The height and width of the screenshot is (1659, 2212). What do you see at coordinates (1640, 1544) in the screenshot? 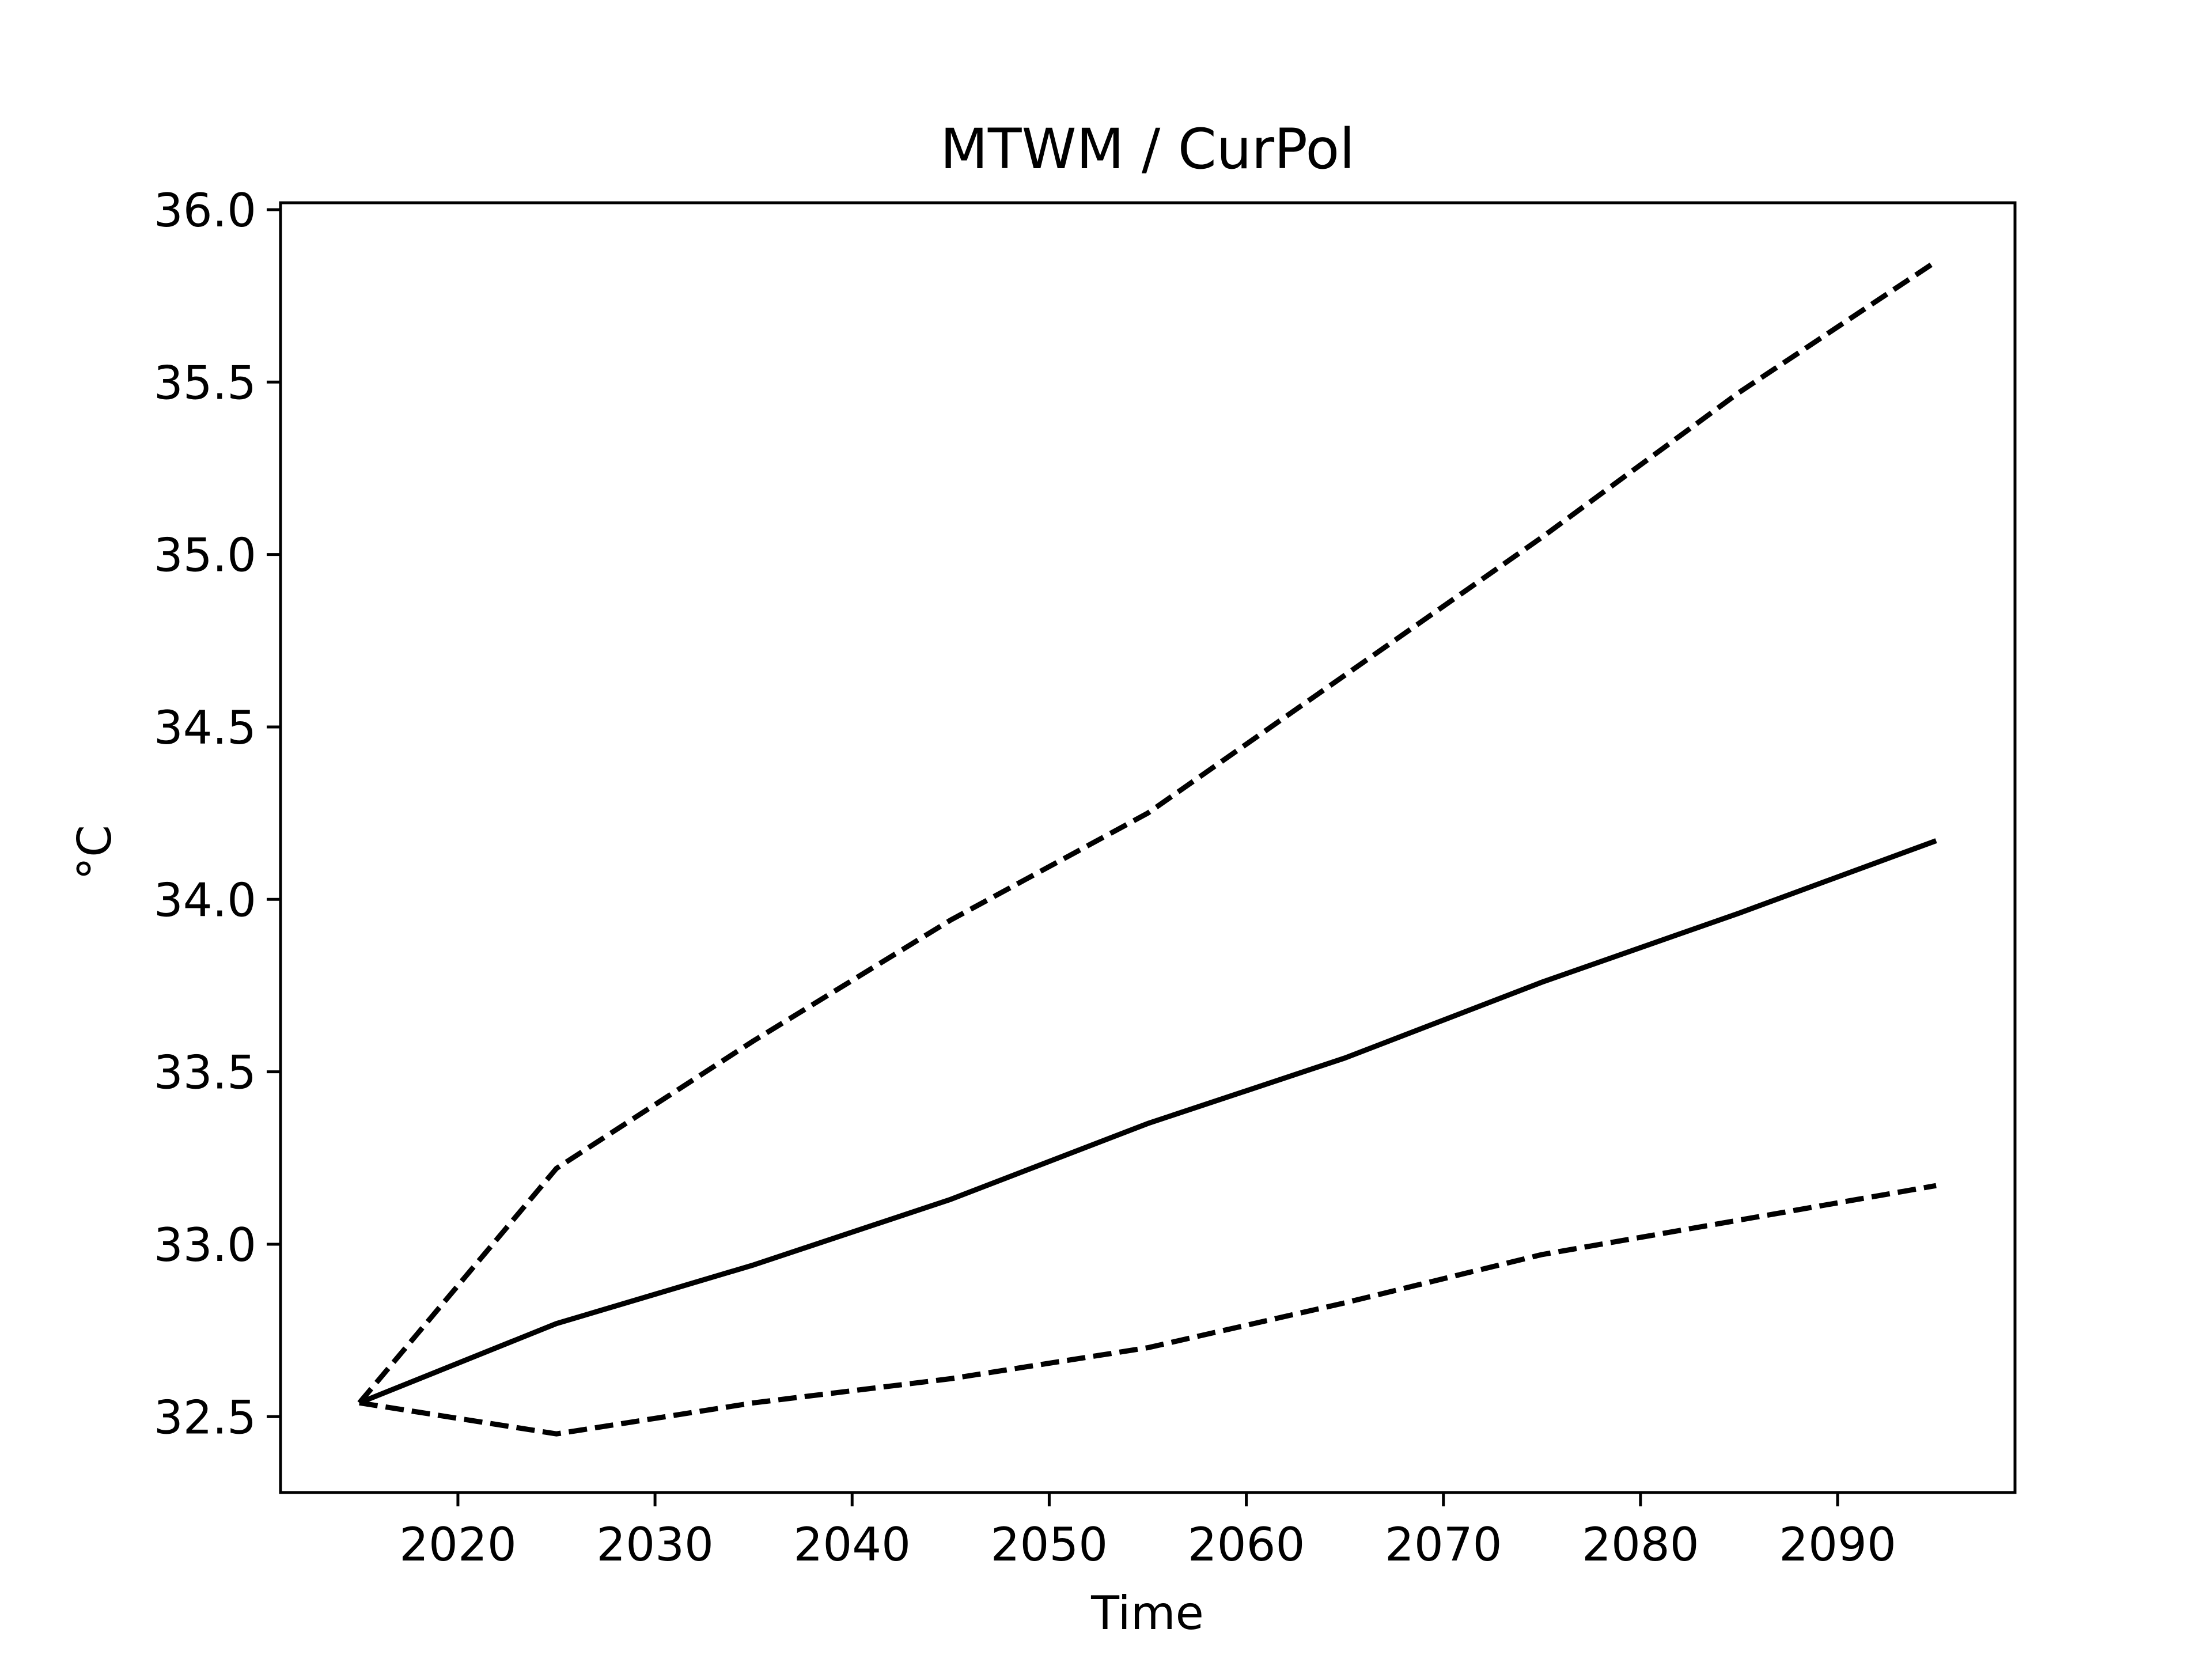
I see `x-tick-label: 2080` at bounding box center [1640, 1544].